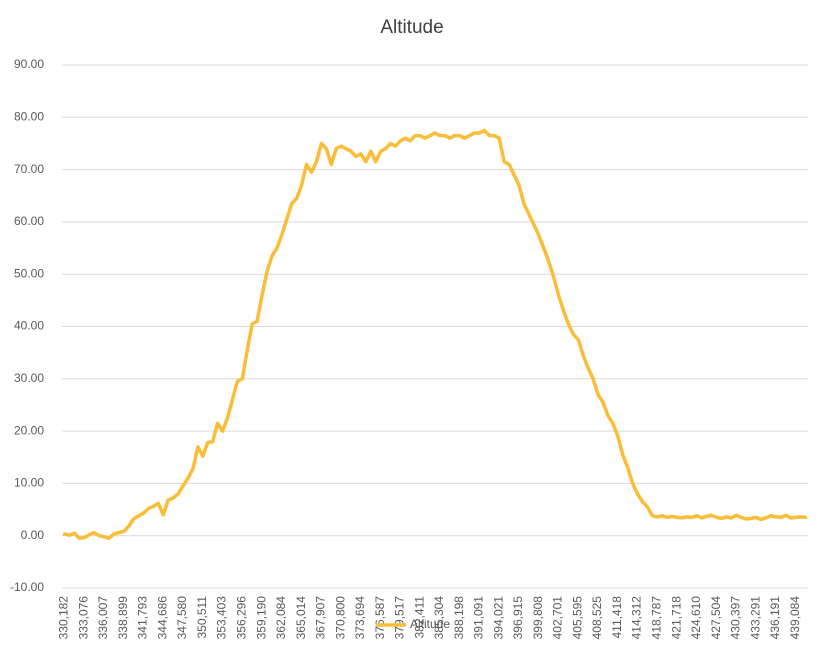 This screenshot has height=650, width=829. I want to click on y-tick-label: 20.00, so click(29, 430).